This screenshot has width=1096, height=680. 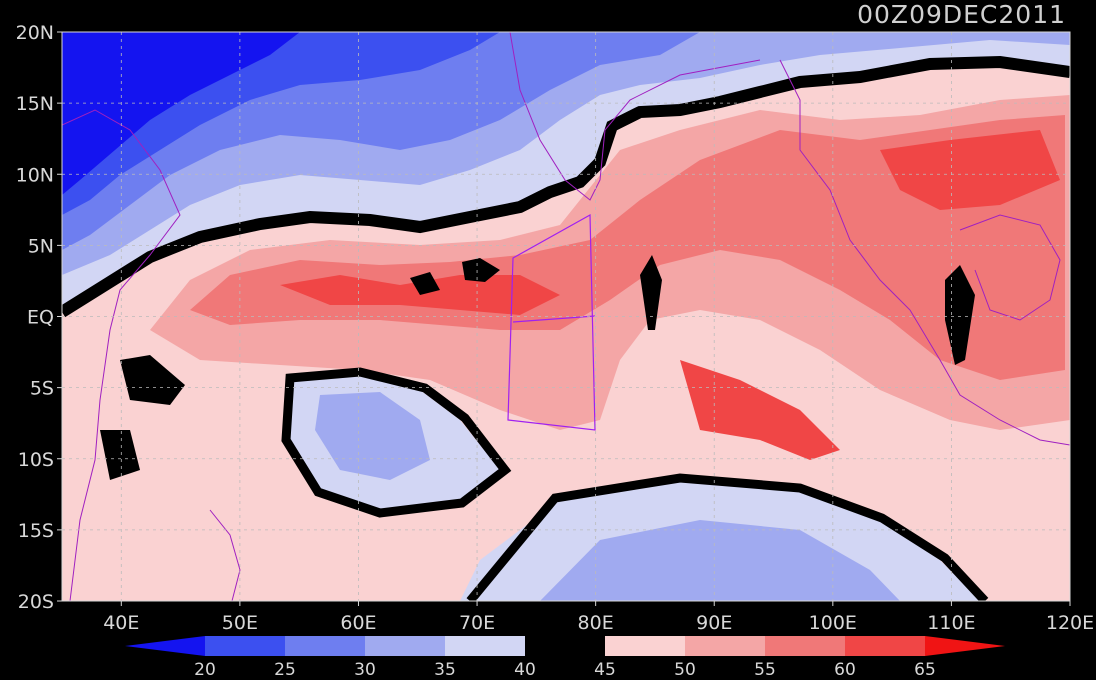 I want to click on colorbar-label: 55, so click(x=765, y=670).